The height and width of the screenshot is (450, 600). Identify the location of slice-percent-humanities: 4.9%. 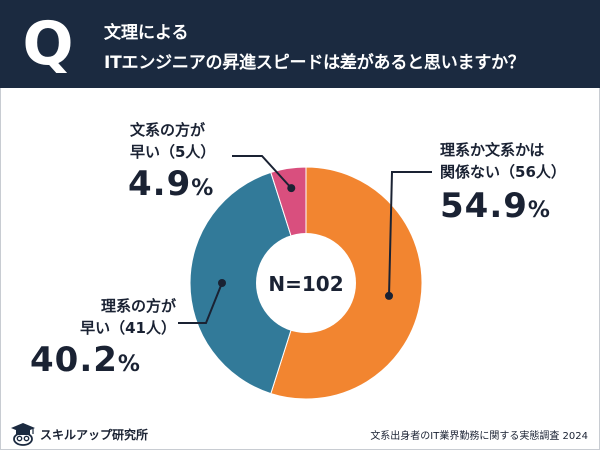
(170, 186).